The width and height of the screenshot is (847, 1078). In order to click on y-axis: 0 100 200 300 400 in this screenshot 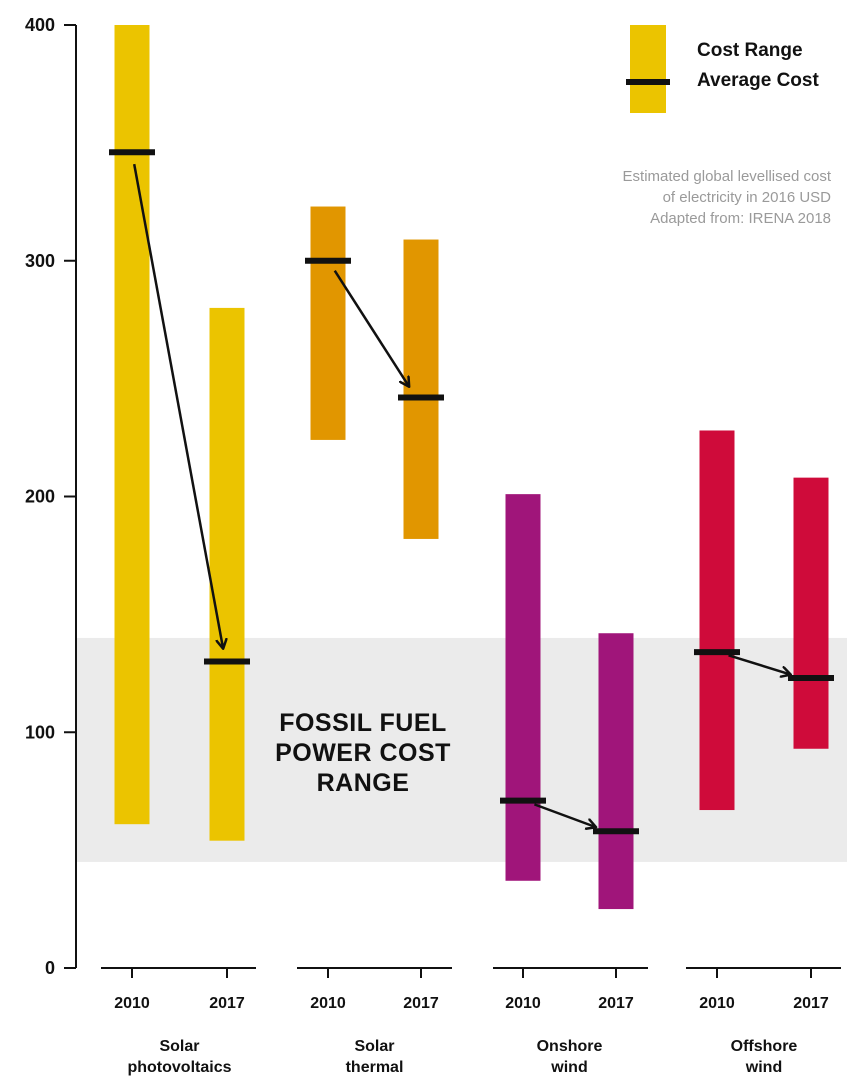, I will do `click(51, 496)`.